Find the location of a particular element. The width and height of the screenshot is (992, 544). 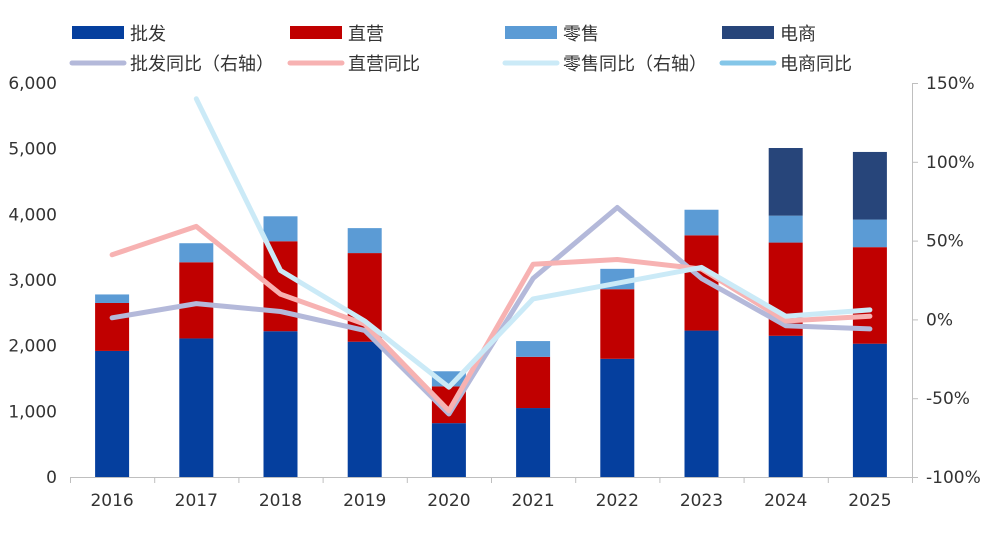

y-tick-label: 5,000 is located at coordinates (32, 150).